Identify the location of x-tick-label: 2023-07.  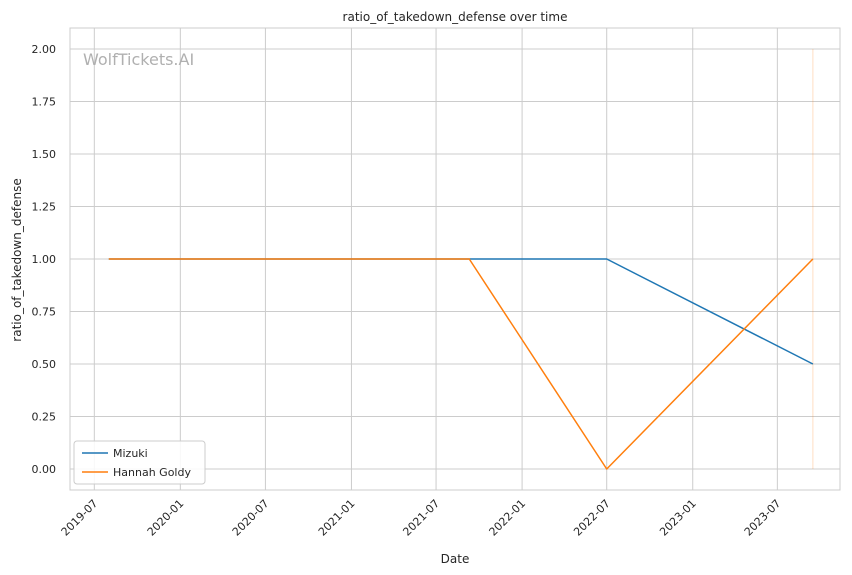
(763, 518).